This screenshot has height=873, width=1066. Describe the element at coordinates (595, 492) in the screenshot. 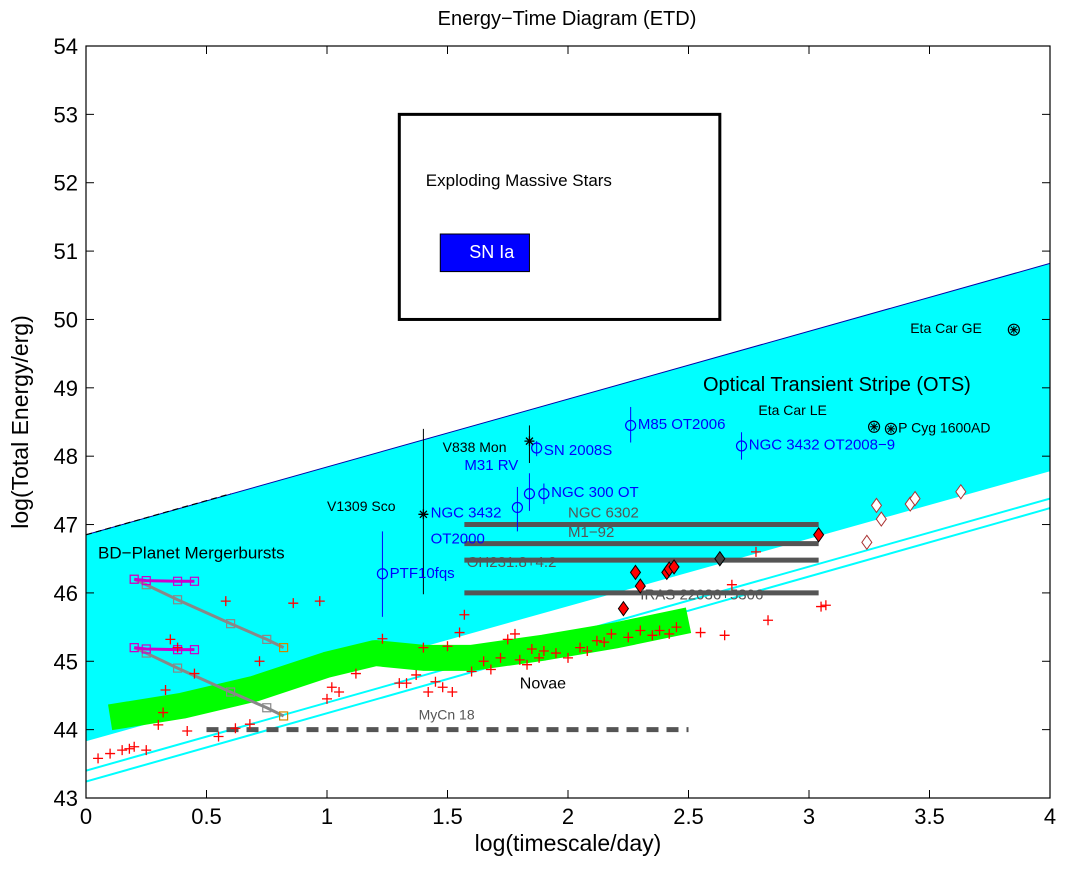

I see `chart-annotation-label: NGC 300 OT` at that location.